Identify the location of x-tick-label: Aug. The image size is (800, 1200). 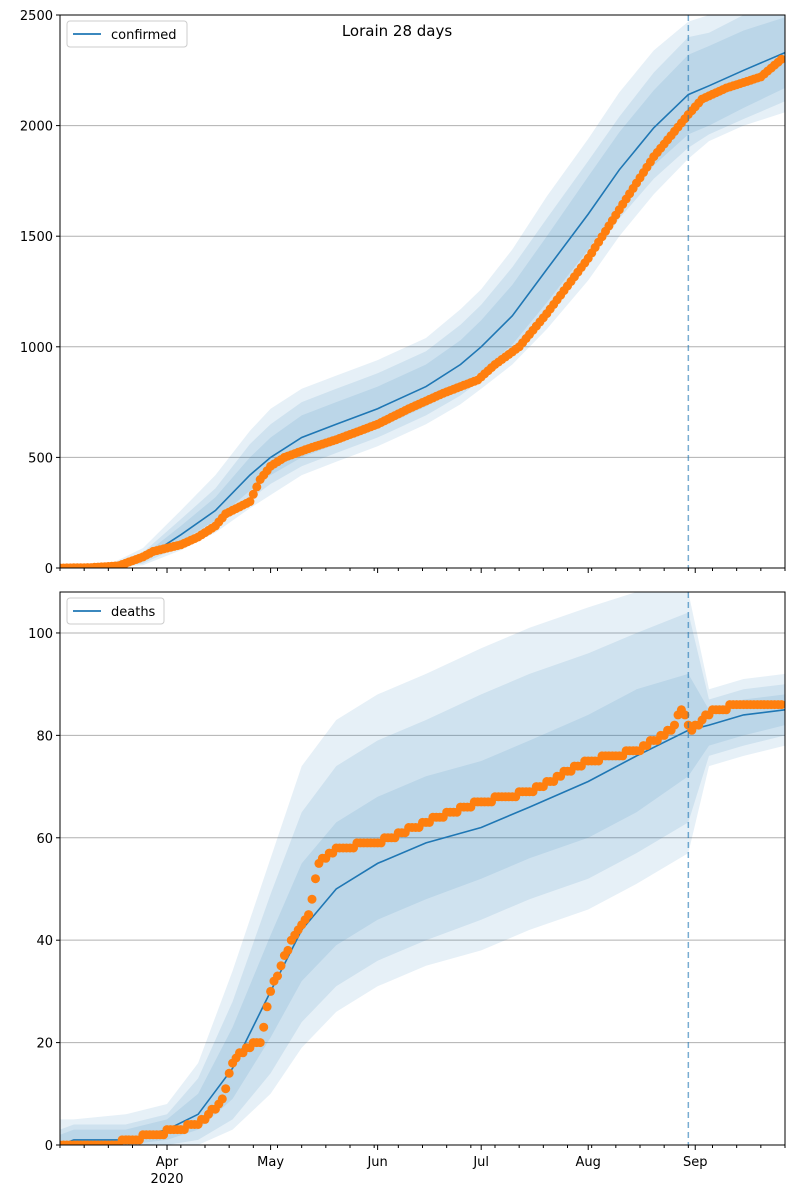
(588, 1162).